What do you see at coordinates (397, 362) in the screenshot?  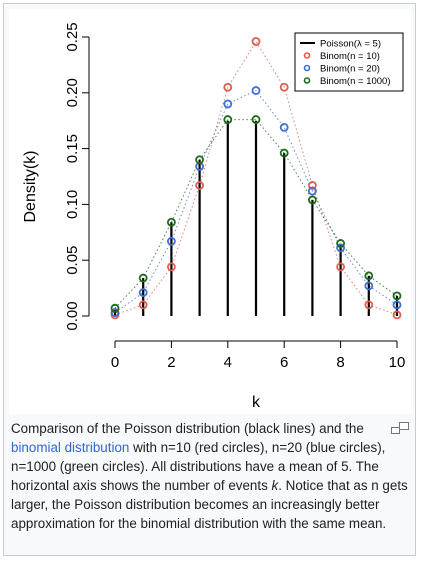 I see `x-tick-label: 10` at bounding box center [397, 362].